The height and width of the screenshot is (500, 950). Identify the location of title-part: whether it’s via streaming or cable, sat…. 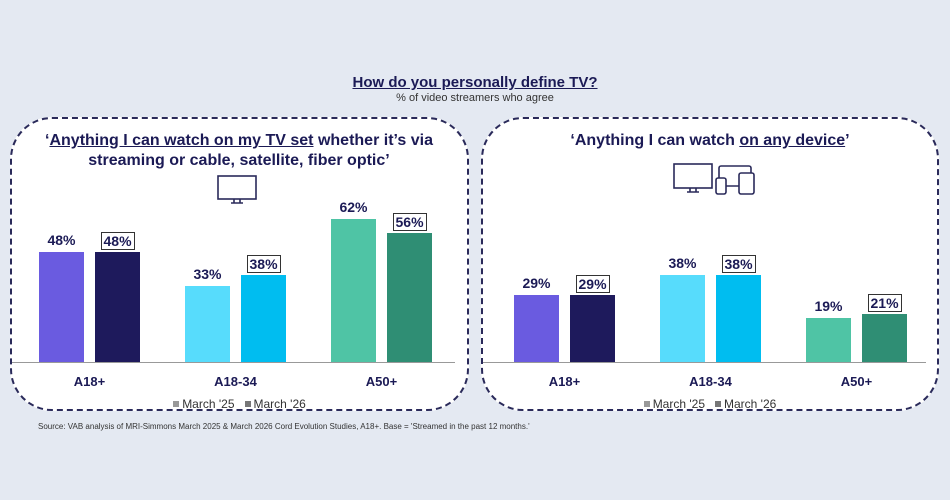
(260, 150).